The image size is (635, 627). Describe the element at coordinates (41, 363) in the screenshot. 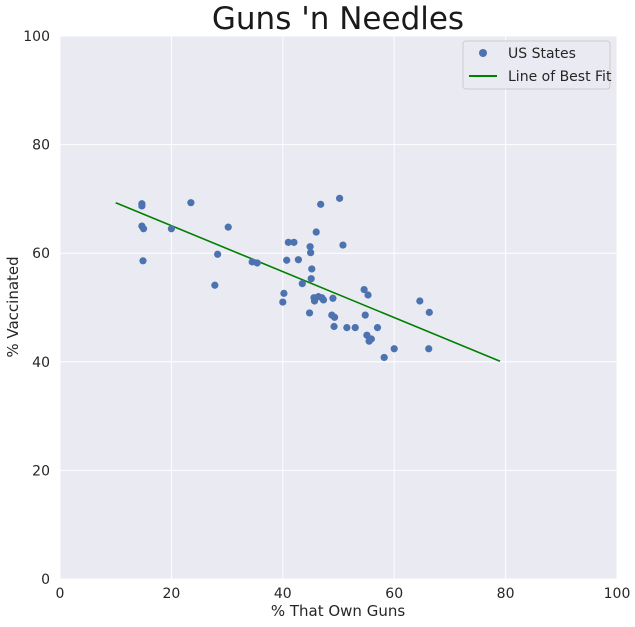

I see `y-tick-label: 40` at that location.